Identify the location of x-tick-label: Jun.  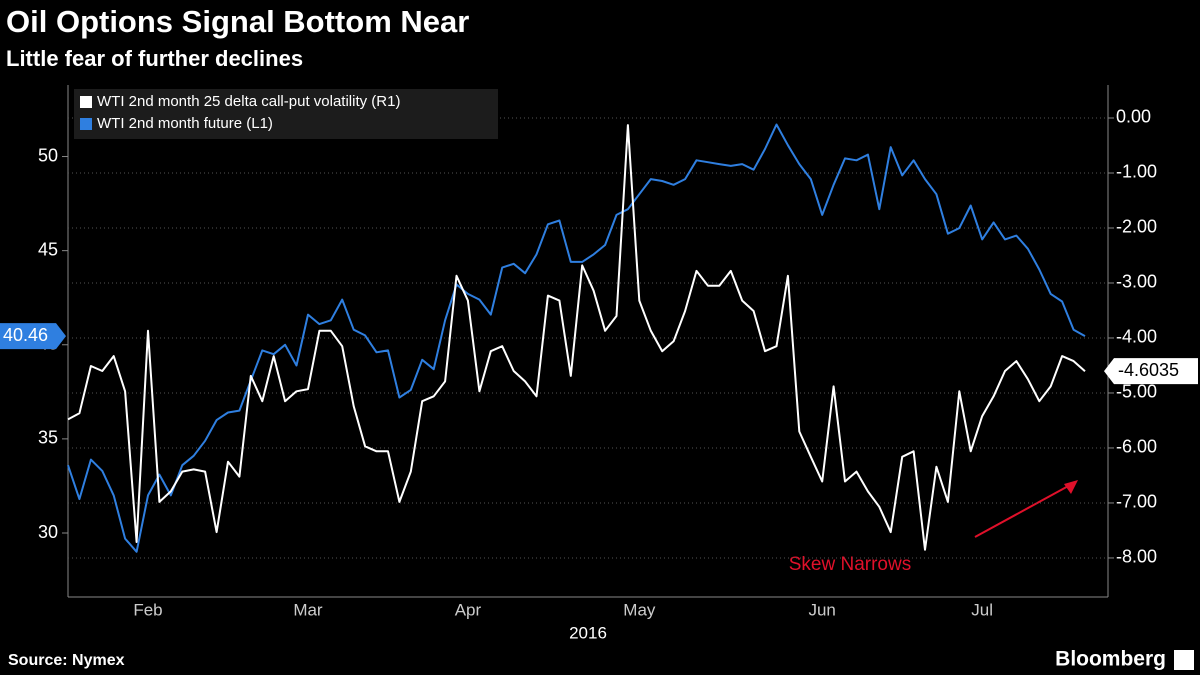
(821, 609).